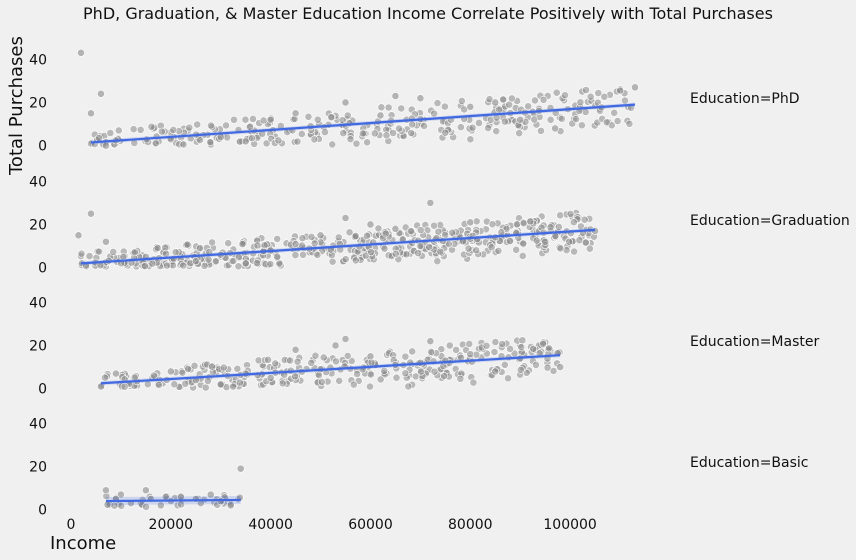 Image resolution: width=856 pixels, height=560 pixels. I want to click on y-tick-label: 20, so click(38, 225).